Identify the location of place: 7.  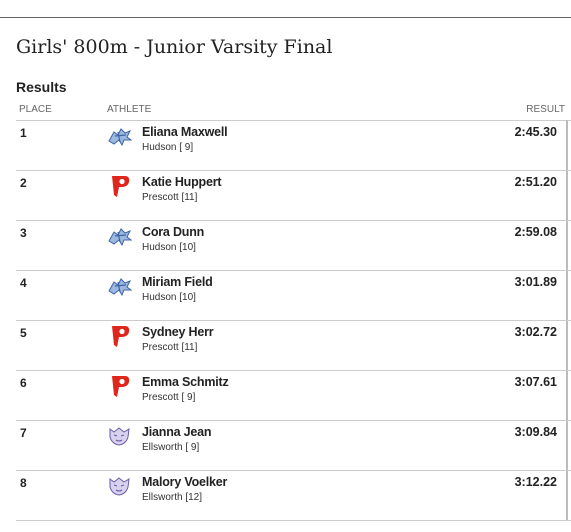
(23, 433).